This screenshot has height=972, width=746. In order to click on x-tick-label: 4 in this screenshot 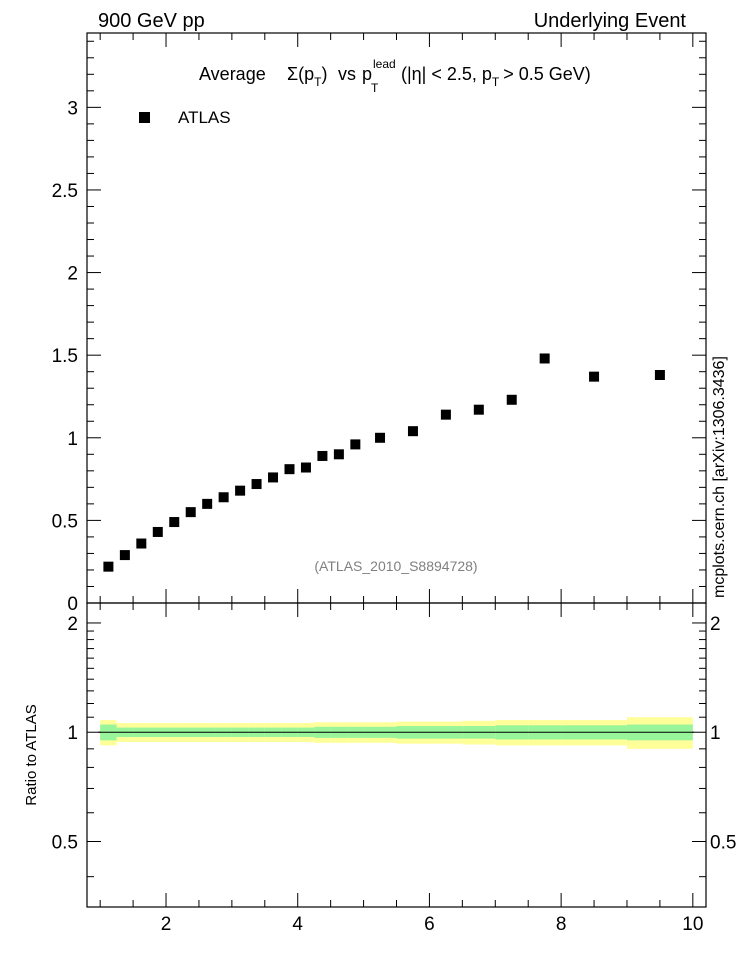, I will do `click(297, 924)`.